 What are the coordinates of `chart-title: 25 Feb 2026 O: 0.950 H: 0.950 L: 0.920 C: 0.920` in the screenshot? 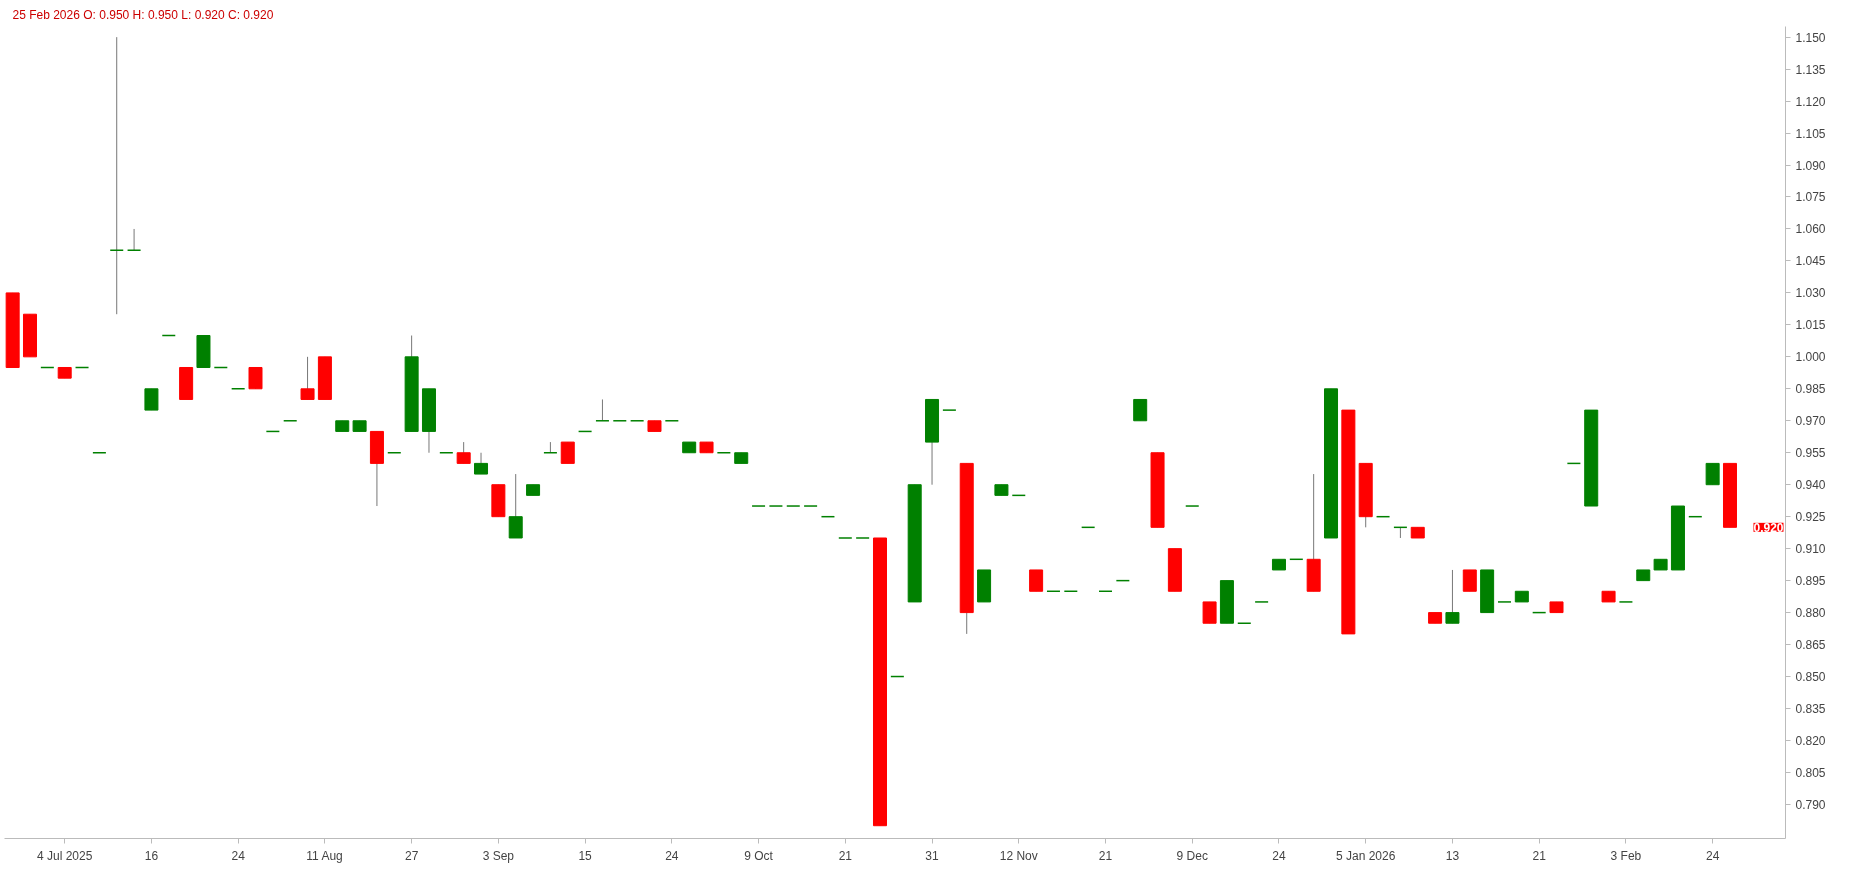 It's located at (143, 14).